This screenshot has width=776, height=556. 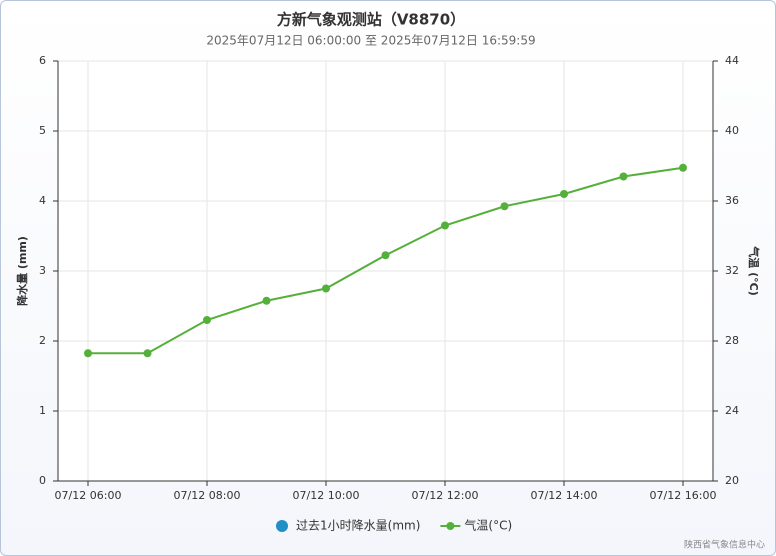 What do you see at coordinates (88, 495) in the screenshot?
I see `x-tick-label: 07/12 06:00` at bounding box center [88, 495].